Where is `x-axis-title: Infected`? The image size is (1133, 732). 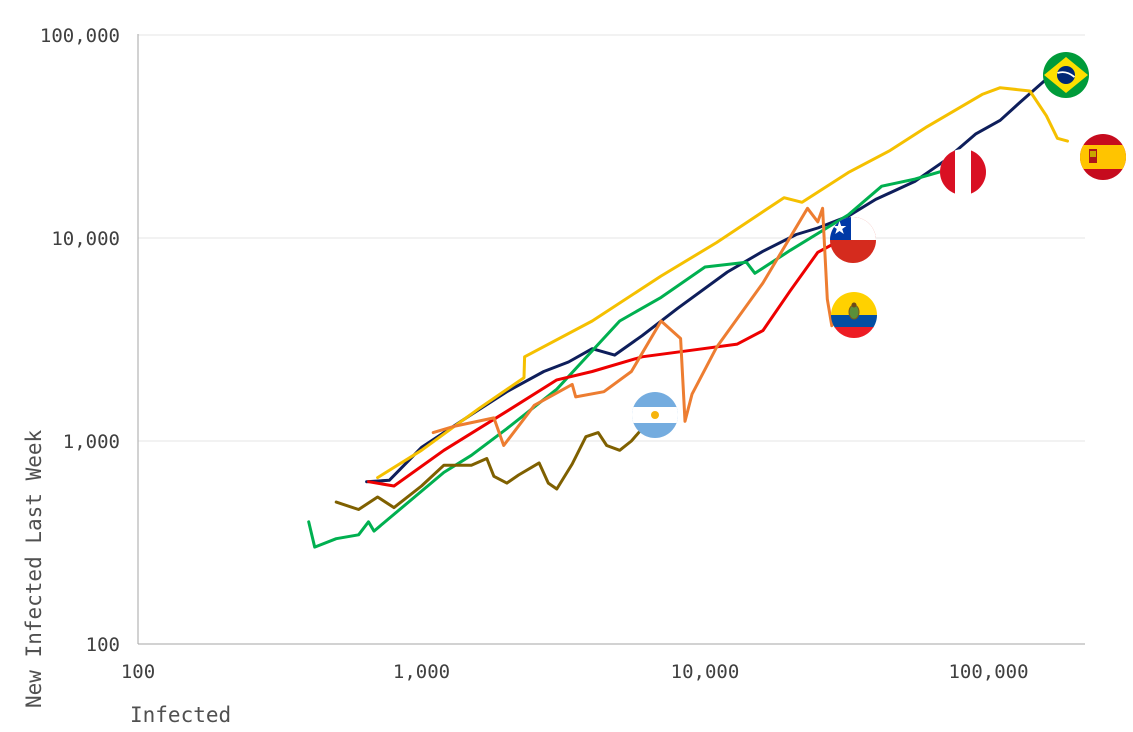 x-axis-title: Infected is located at coordinates (180, 715).